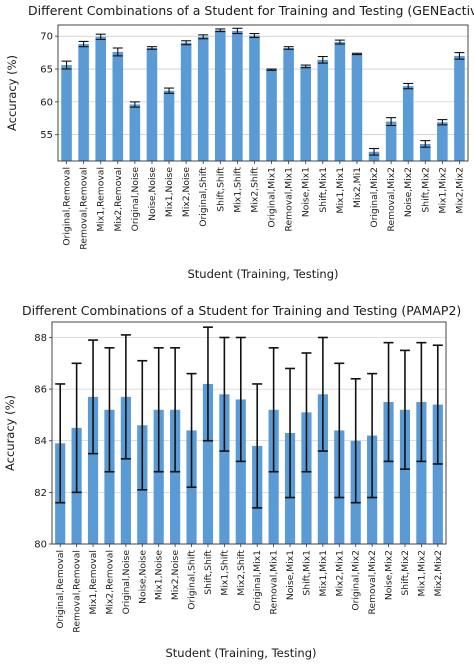 This screenshot has height=665, width=474. What do you see at coordinates (274, 582) in the screenshot?
I see `x-tick-label: Removal,Mix1` at bounding box center [274, 582].